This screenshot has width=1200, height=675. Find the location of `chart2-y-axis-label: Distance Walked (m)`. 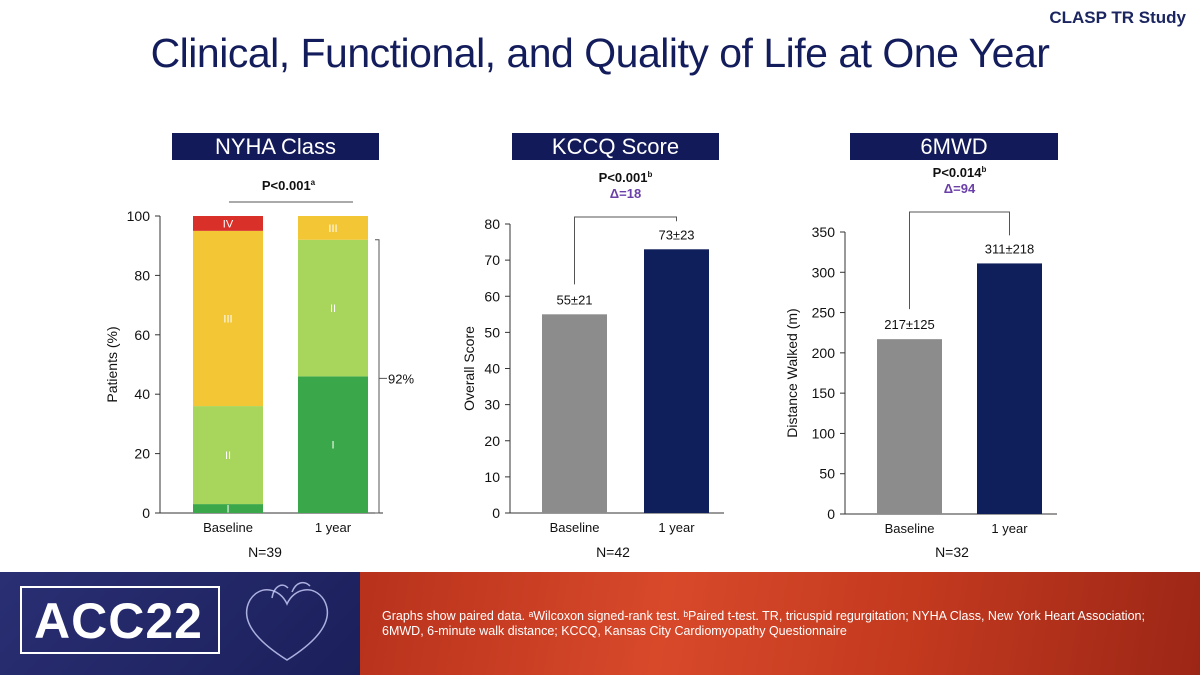

chart2-y-axis-label: Distance Walked (m) is located at coordinates (792, 372).